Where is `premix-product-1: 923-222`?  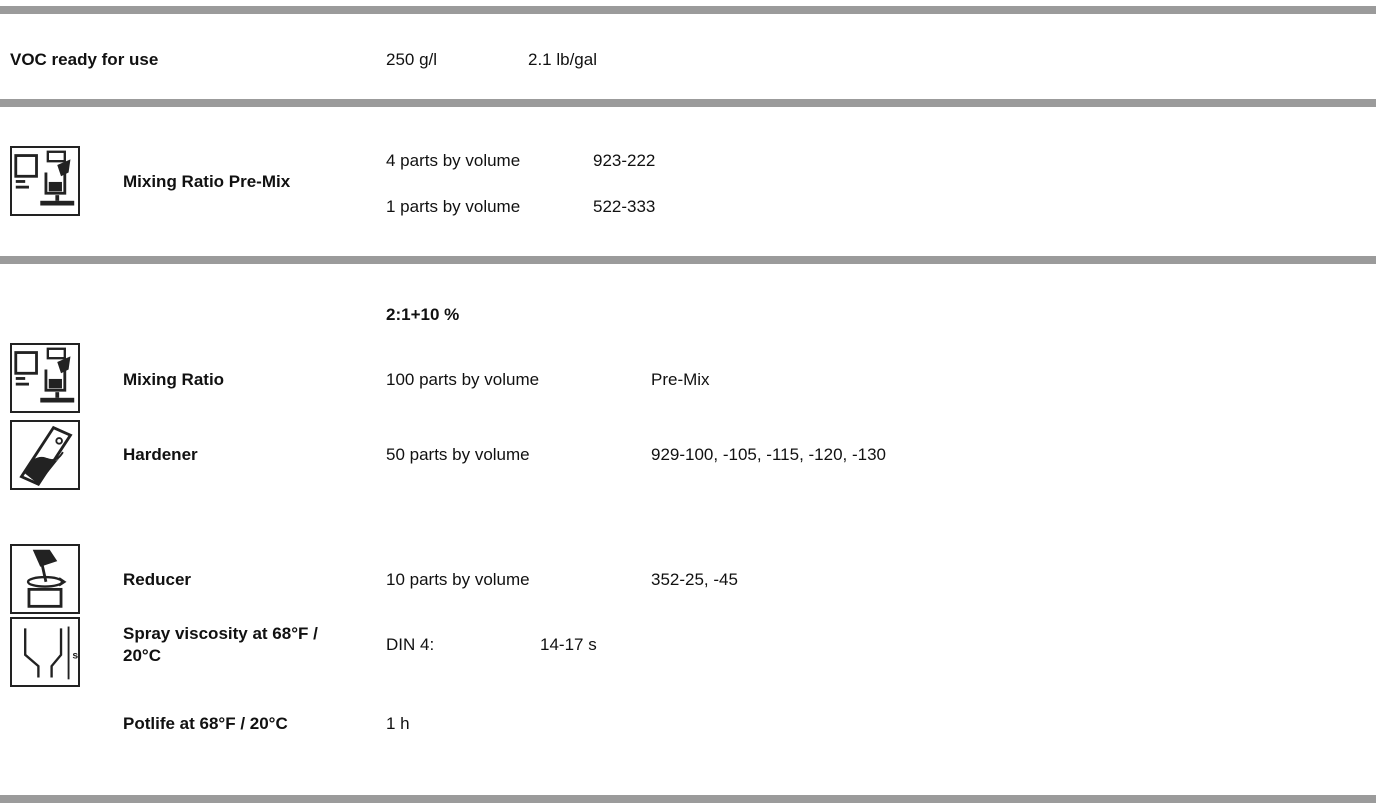
premix-product-1: 923-222 is located at coordinates (624, 160).